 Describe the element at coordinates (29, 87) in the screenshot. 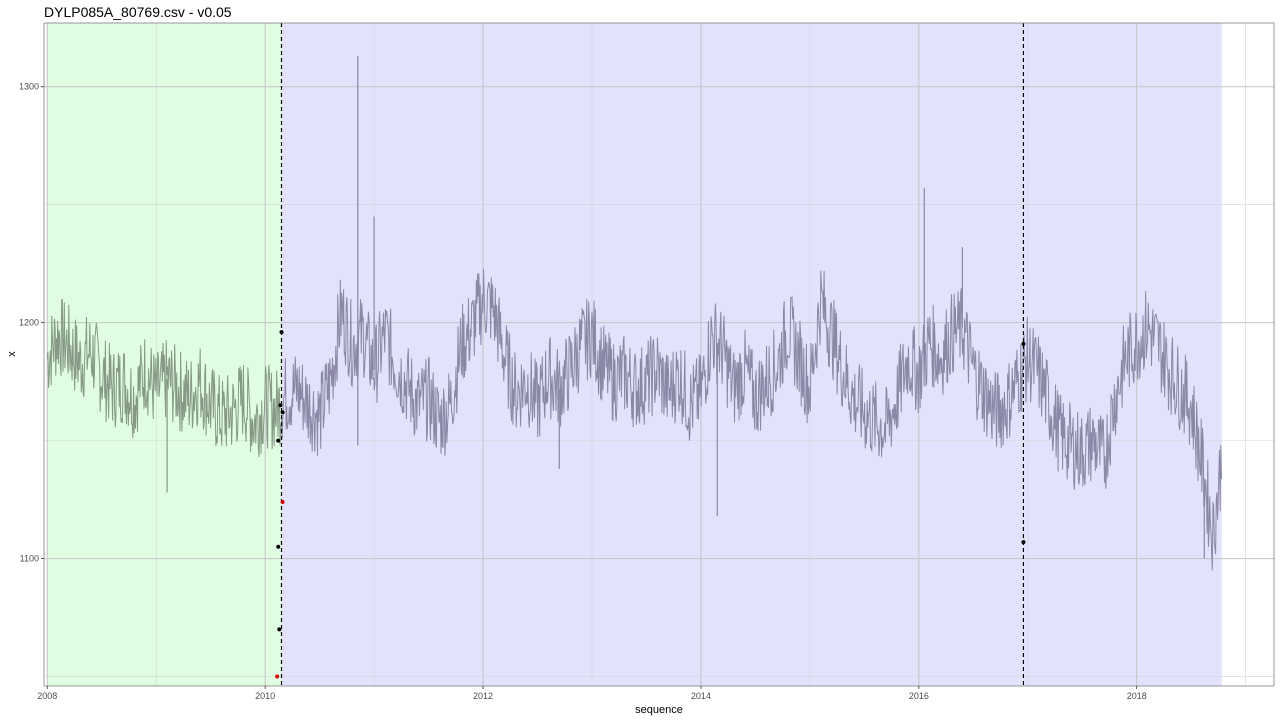

I see `y-tick-label: 1300` at that location.